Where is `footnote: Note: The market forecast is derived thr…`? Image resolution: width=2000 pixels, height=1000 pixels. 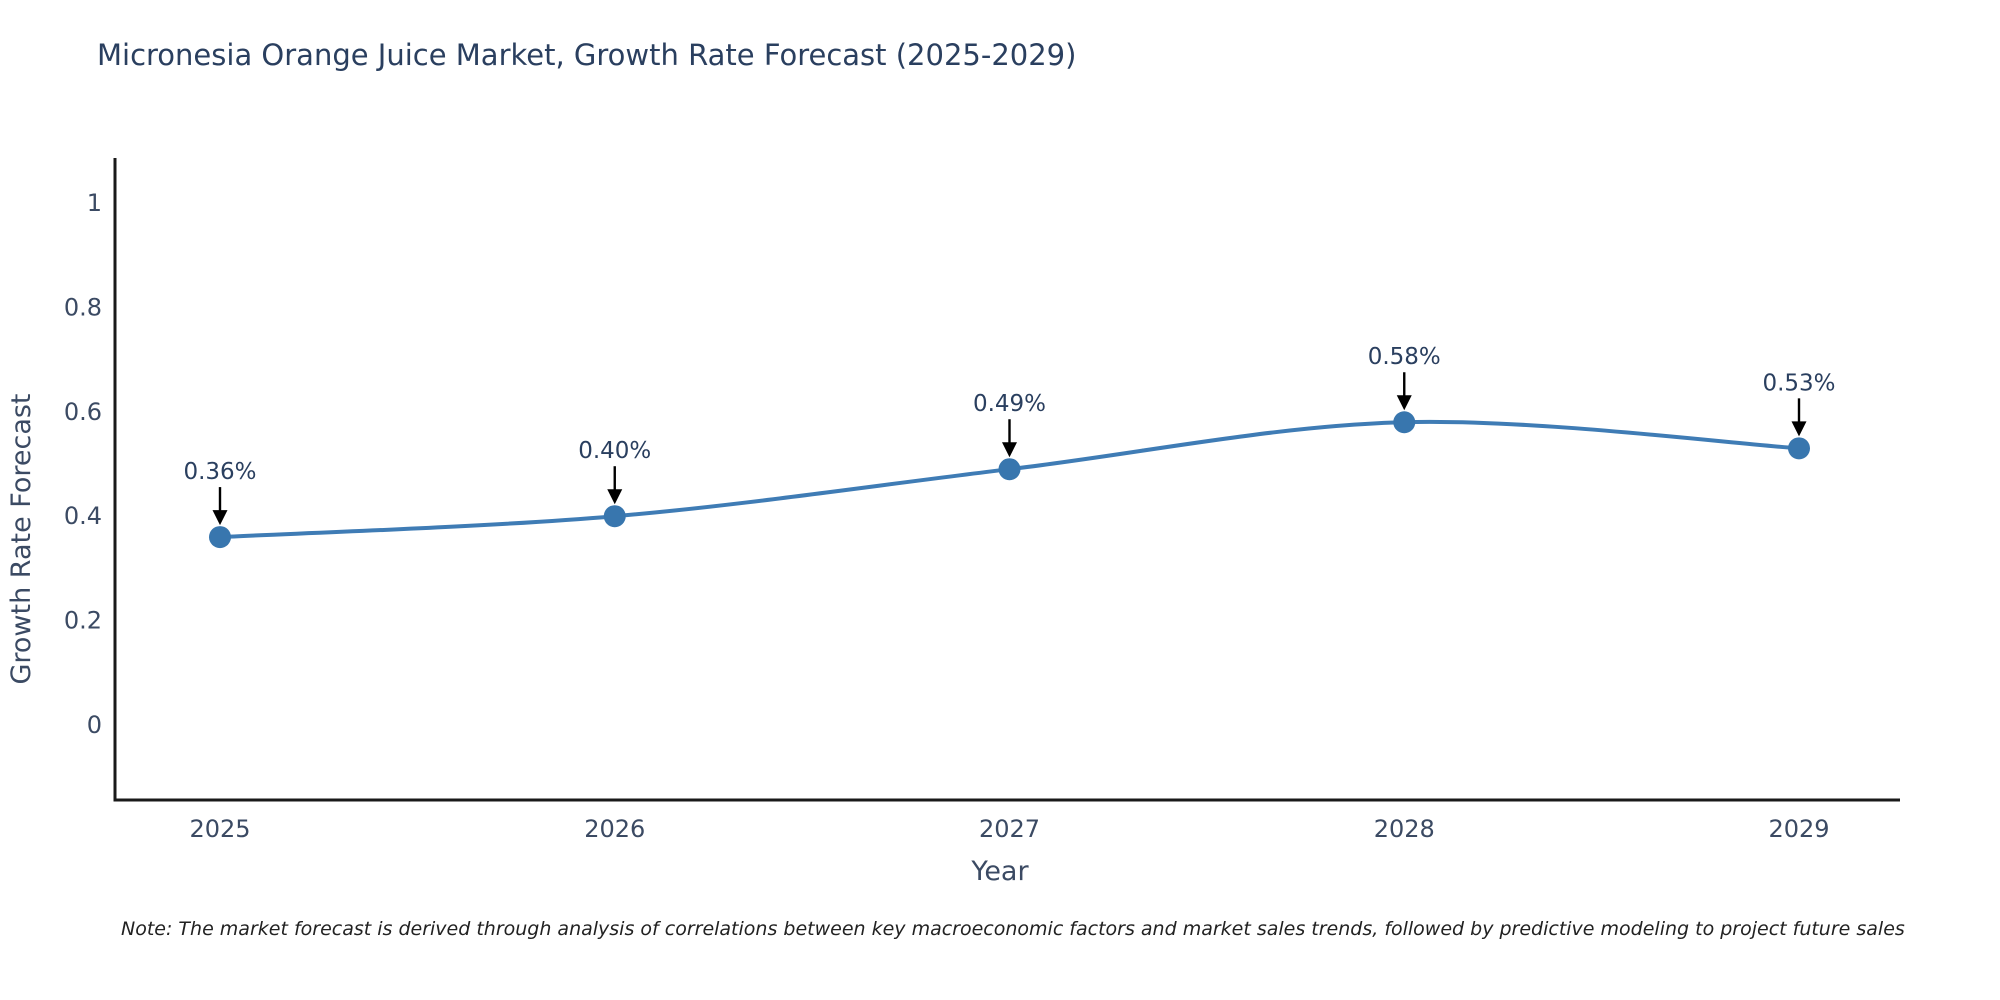 footnote: Note: The market forecast is derived thr… is located at coordinates (1013, 929).